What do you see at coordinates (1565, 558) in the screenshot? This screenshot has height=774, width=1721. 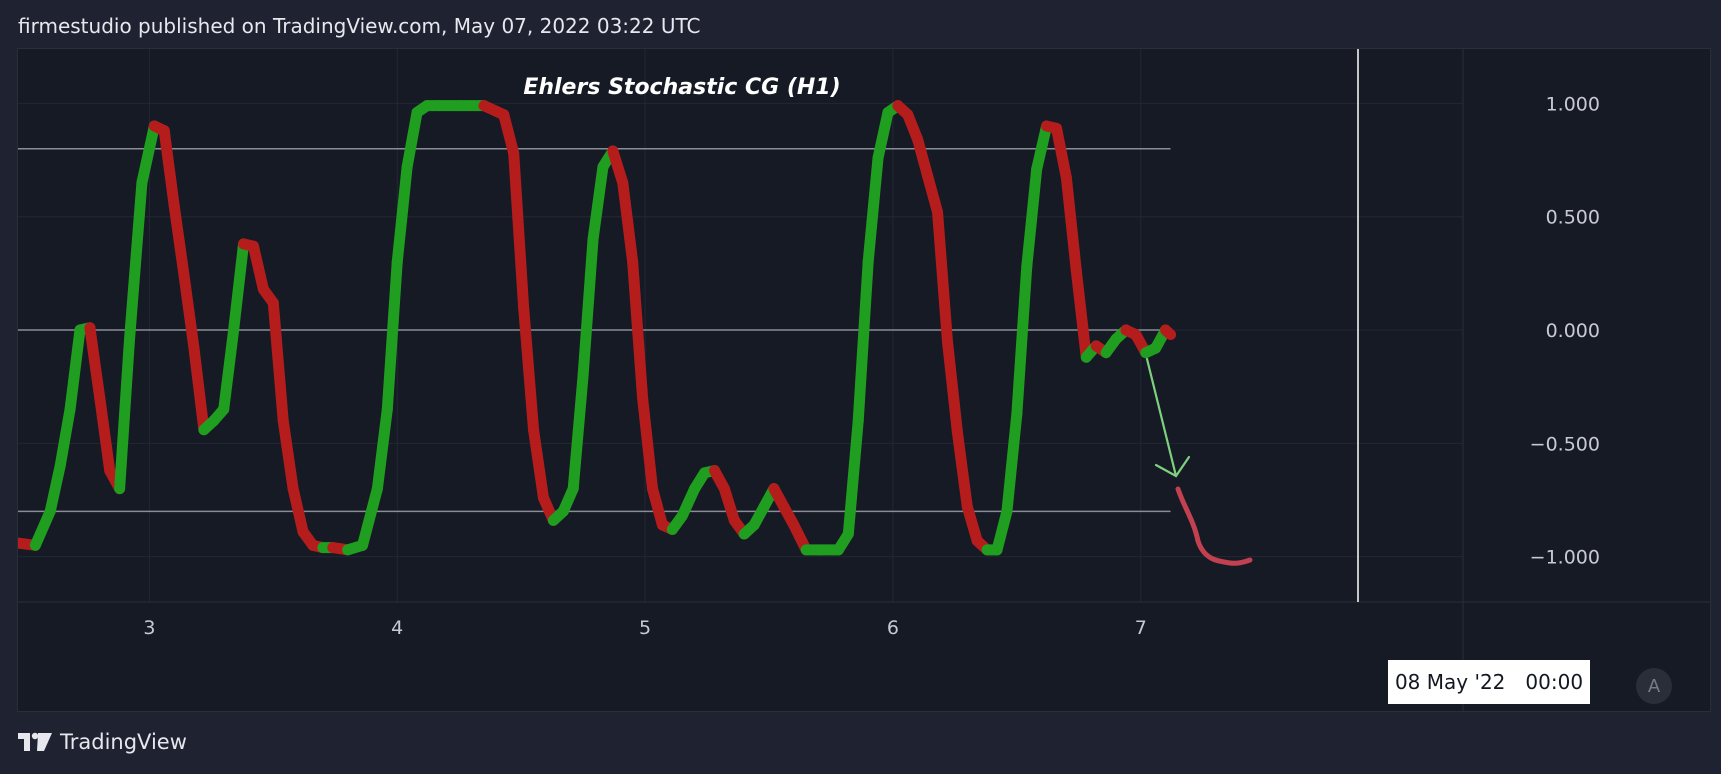 I see `price-axis-label: −1.000` at bounding box center [1565, 558].